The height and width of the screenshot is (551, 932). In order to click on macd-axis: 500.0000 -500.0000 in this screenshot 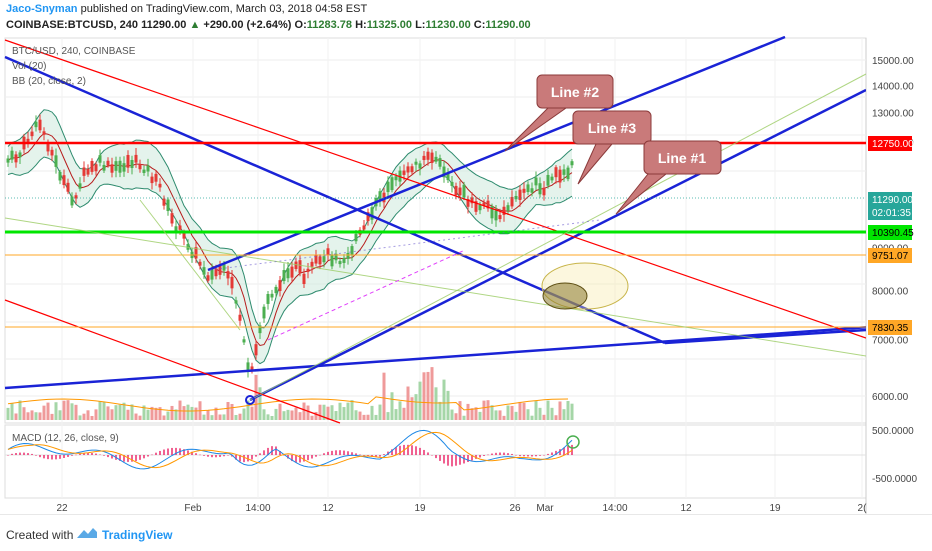, I will do `click(894, 455)`.